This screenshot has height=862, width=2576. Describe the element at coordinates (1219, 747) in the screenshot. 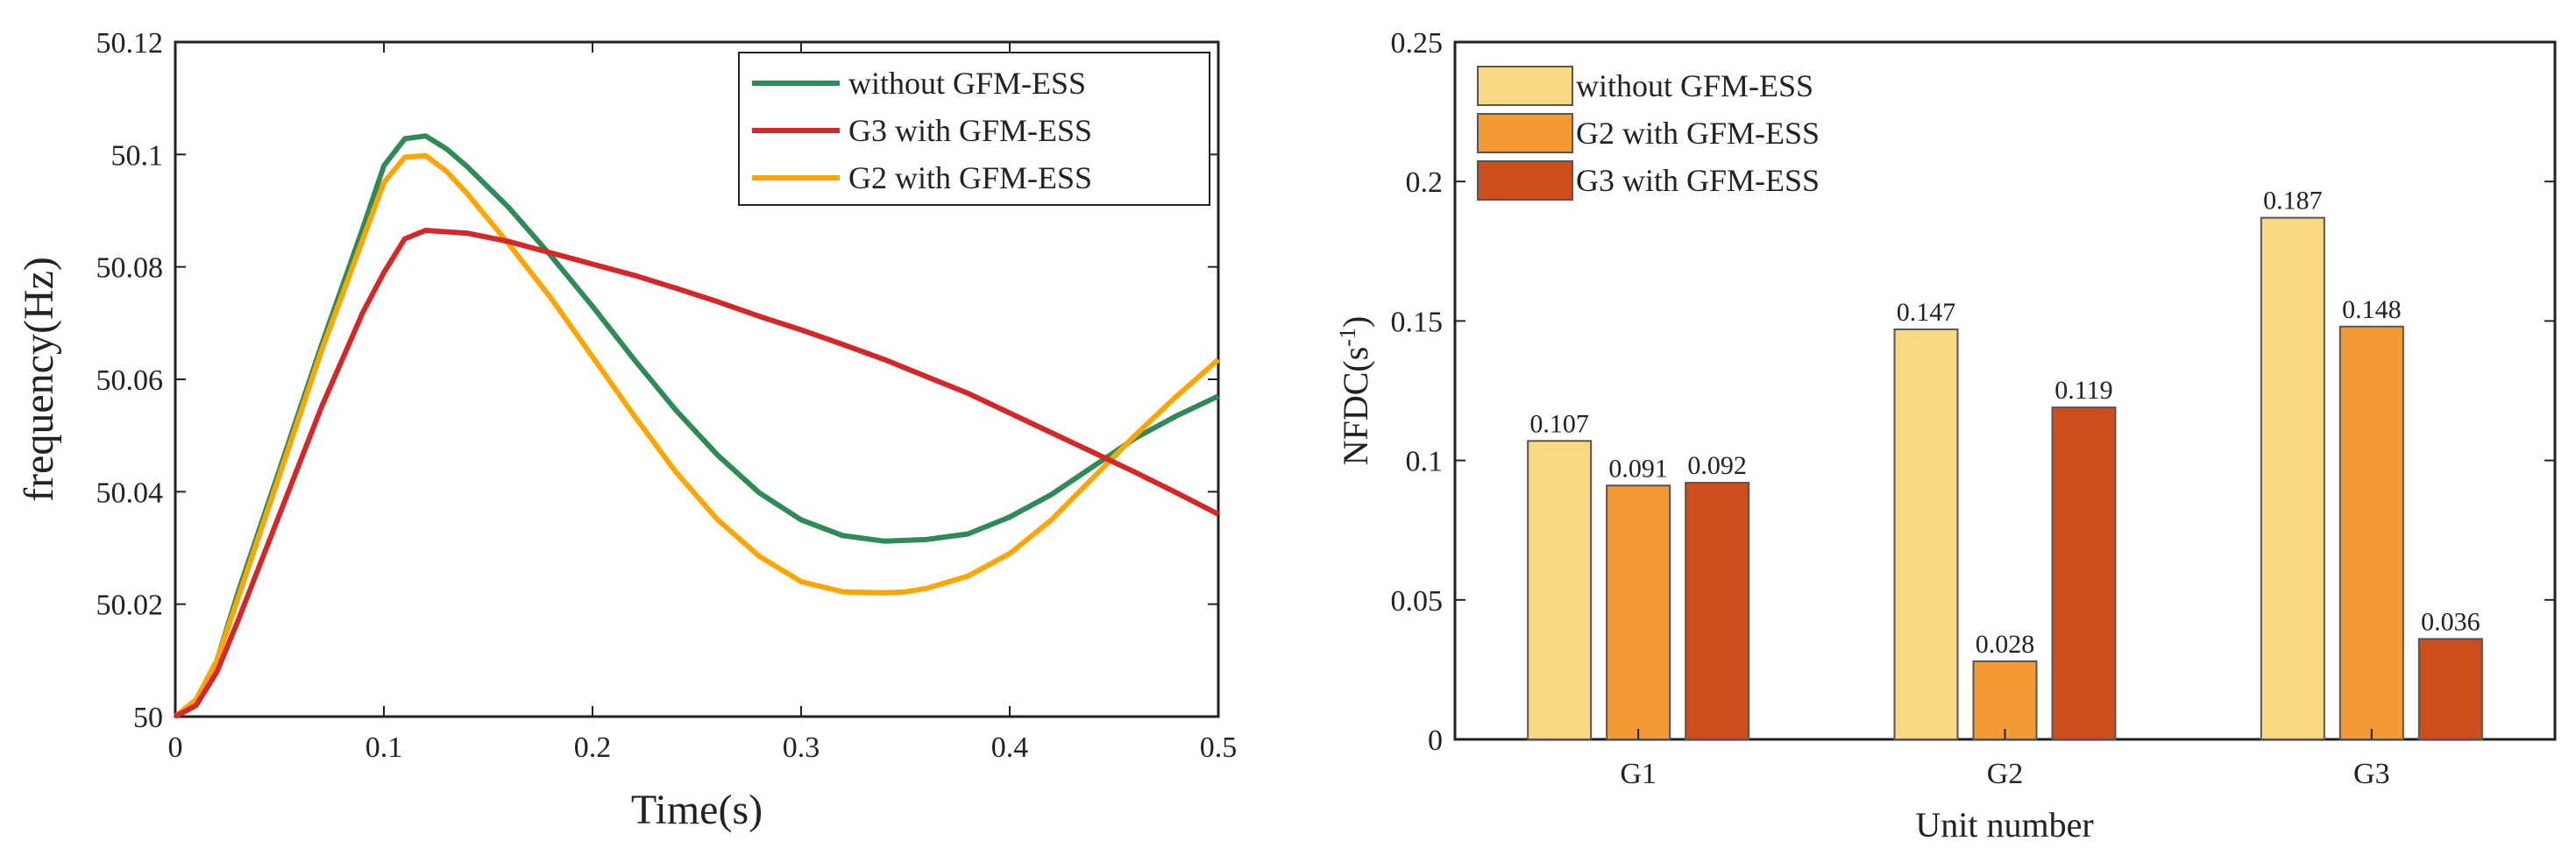

I see `left-x-tick-label: 0.5` at that location.